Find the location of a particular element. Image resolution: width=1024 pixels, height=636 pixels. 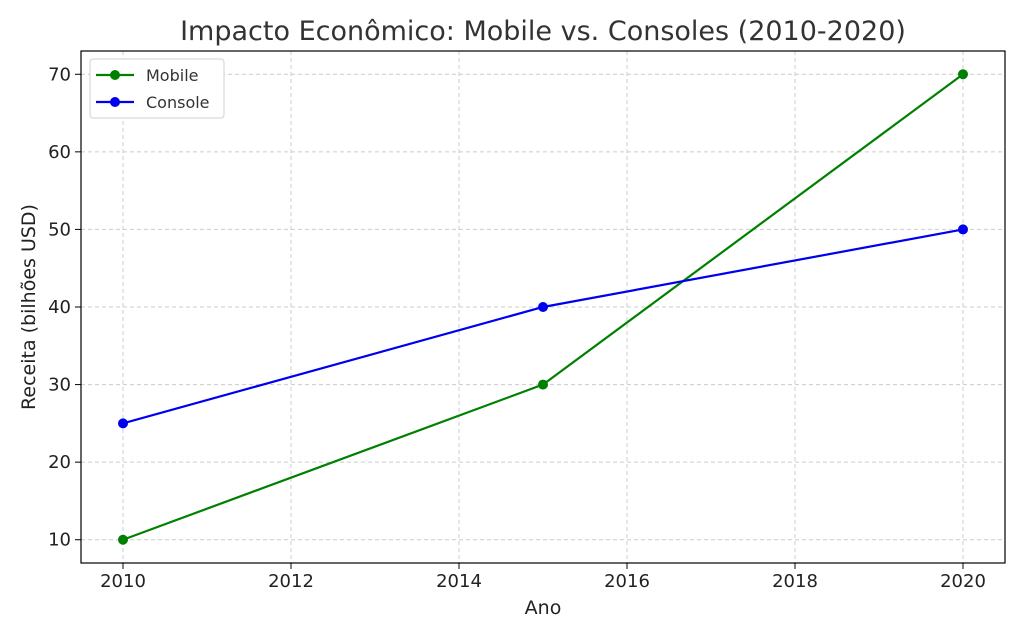

y-axis-label: Receita (bilhões USD) is located at coordinates (29, 307).